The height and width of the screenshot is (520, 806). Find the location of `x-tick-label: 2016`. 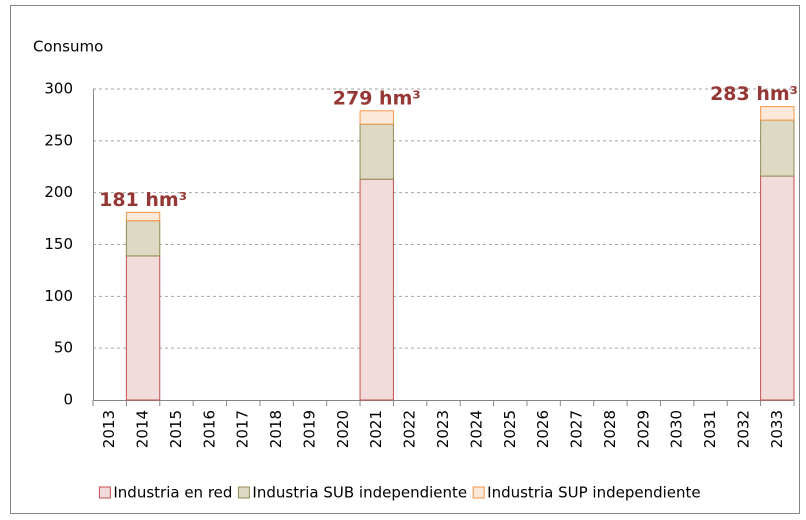

x-tick-label: 2016 is located at coordinates (209, 429).